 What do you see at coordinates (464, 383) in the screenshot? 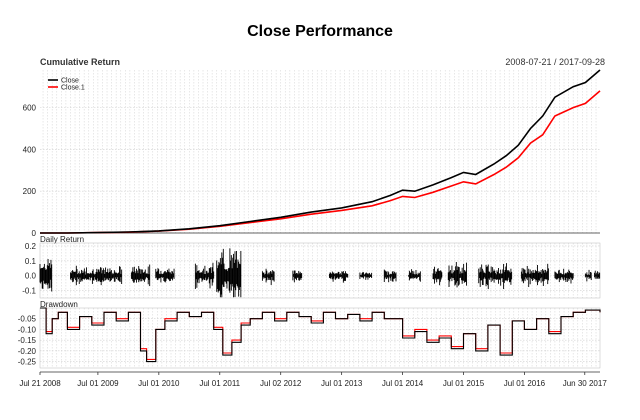
I see `x-tick-label: Jul 01 2015` at bounding box center [464, 383].